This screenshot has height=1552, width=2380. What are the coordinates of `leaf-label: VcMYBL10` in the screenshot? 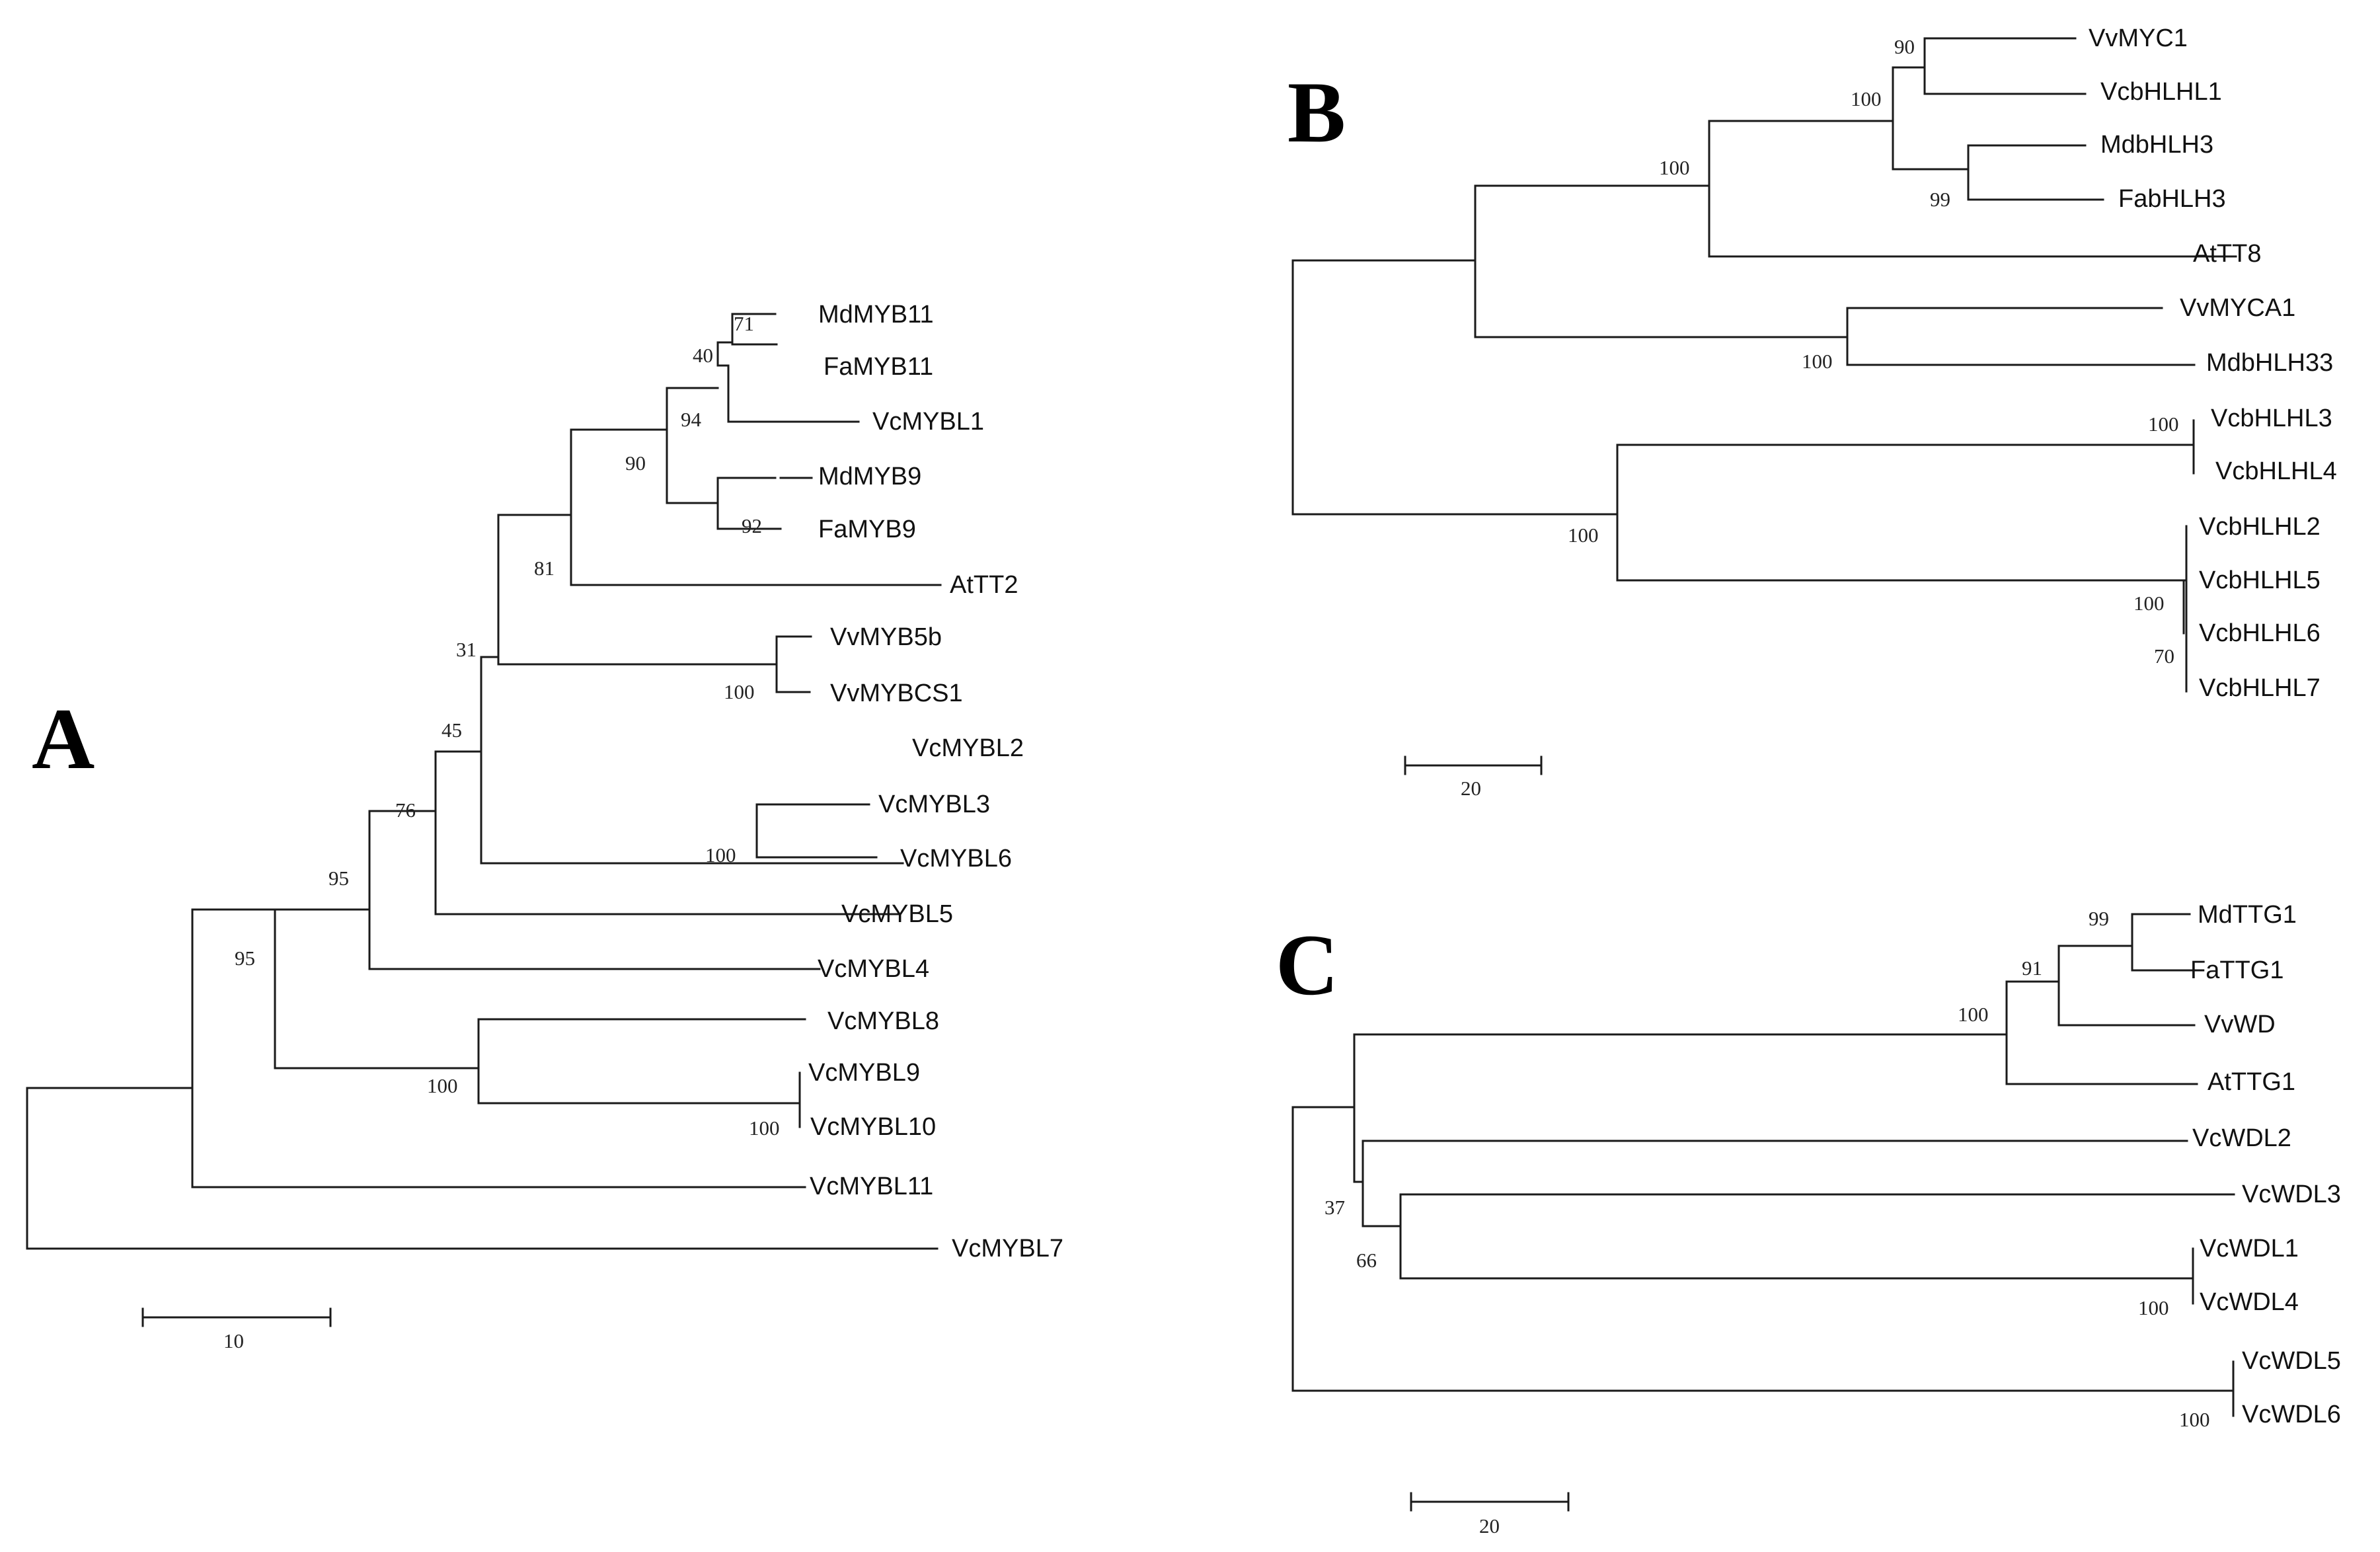 It's located at (873, 1127).